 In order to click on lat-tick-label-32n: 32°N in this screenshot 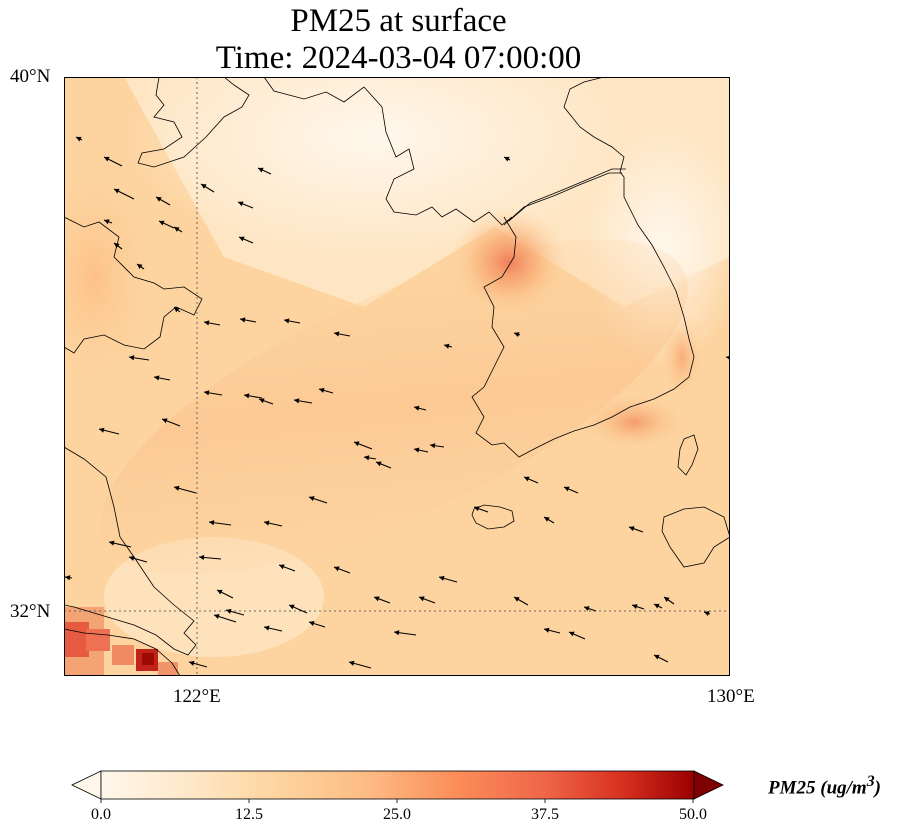, I will do `click(30, 611)`.